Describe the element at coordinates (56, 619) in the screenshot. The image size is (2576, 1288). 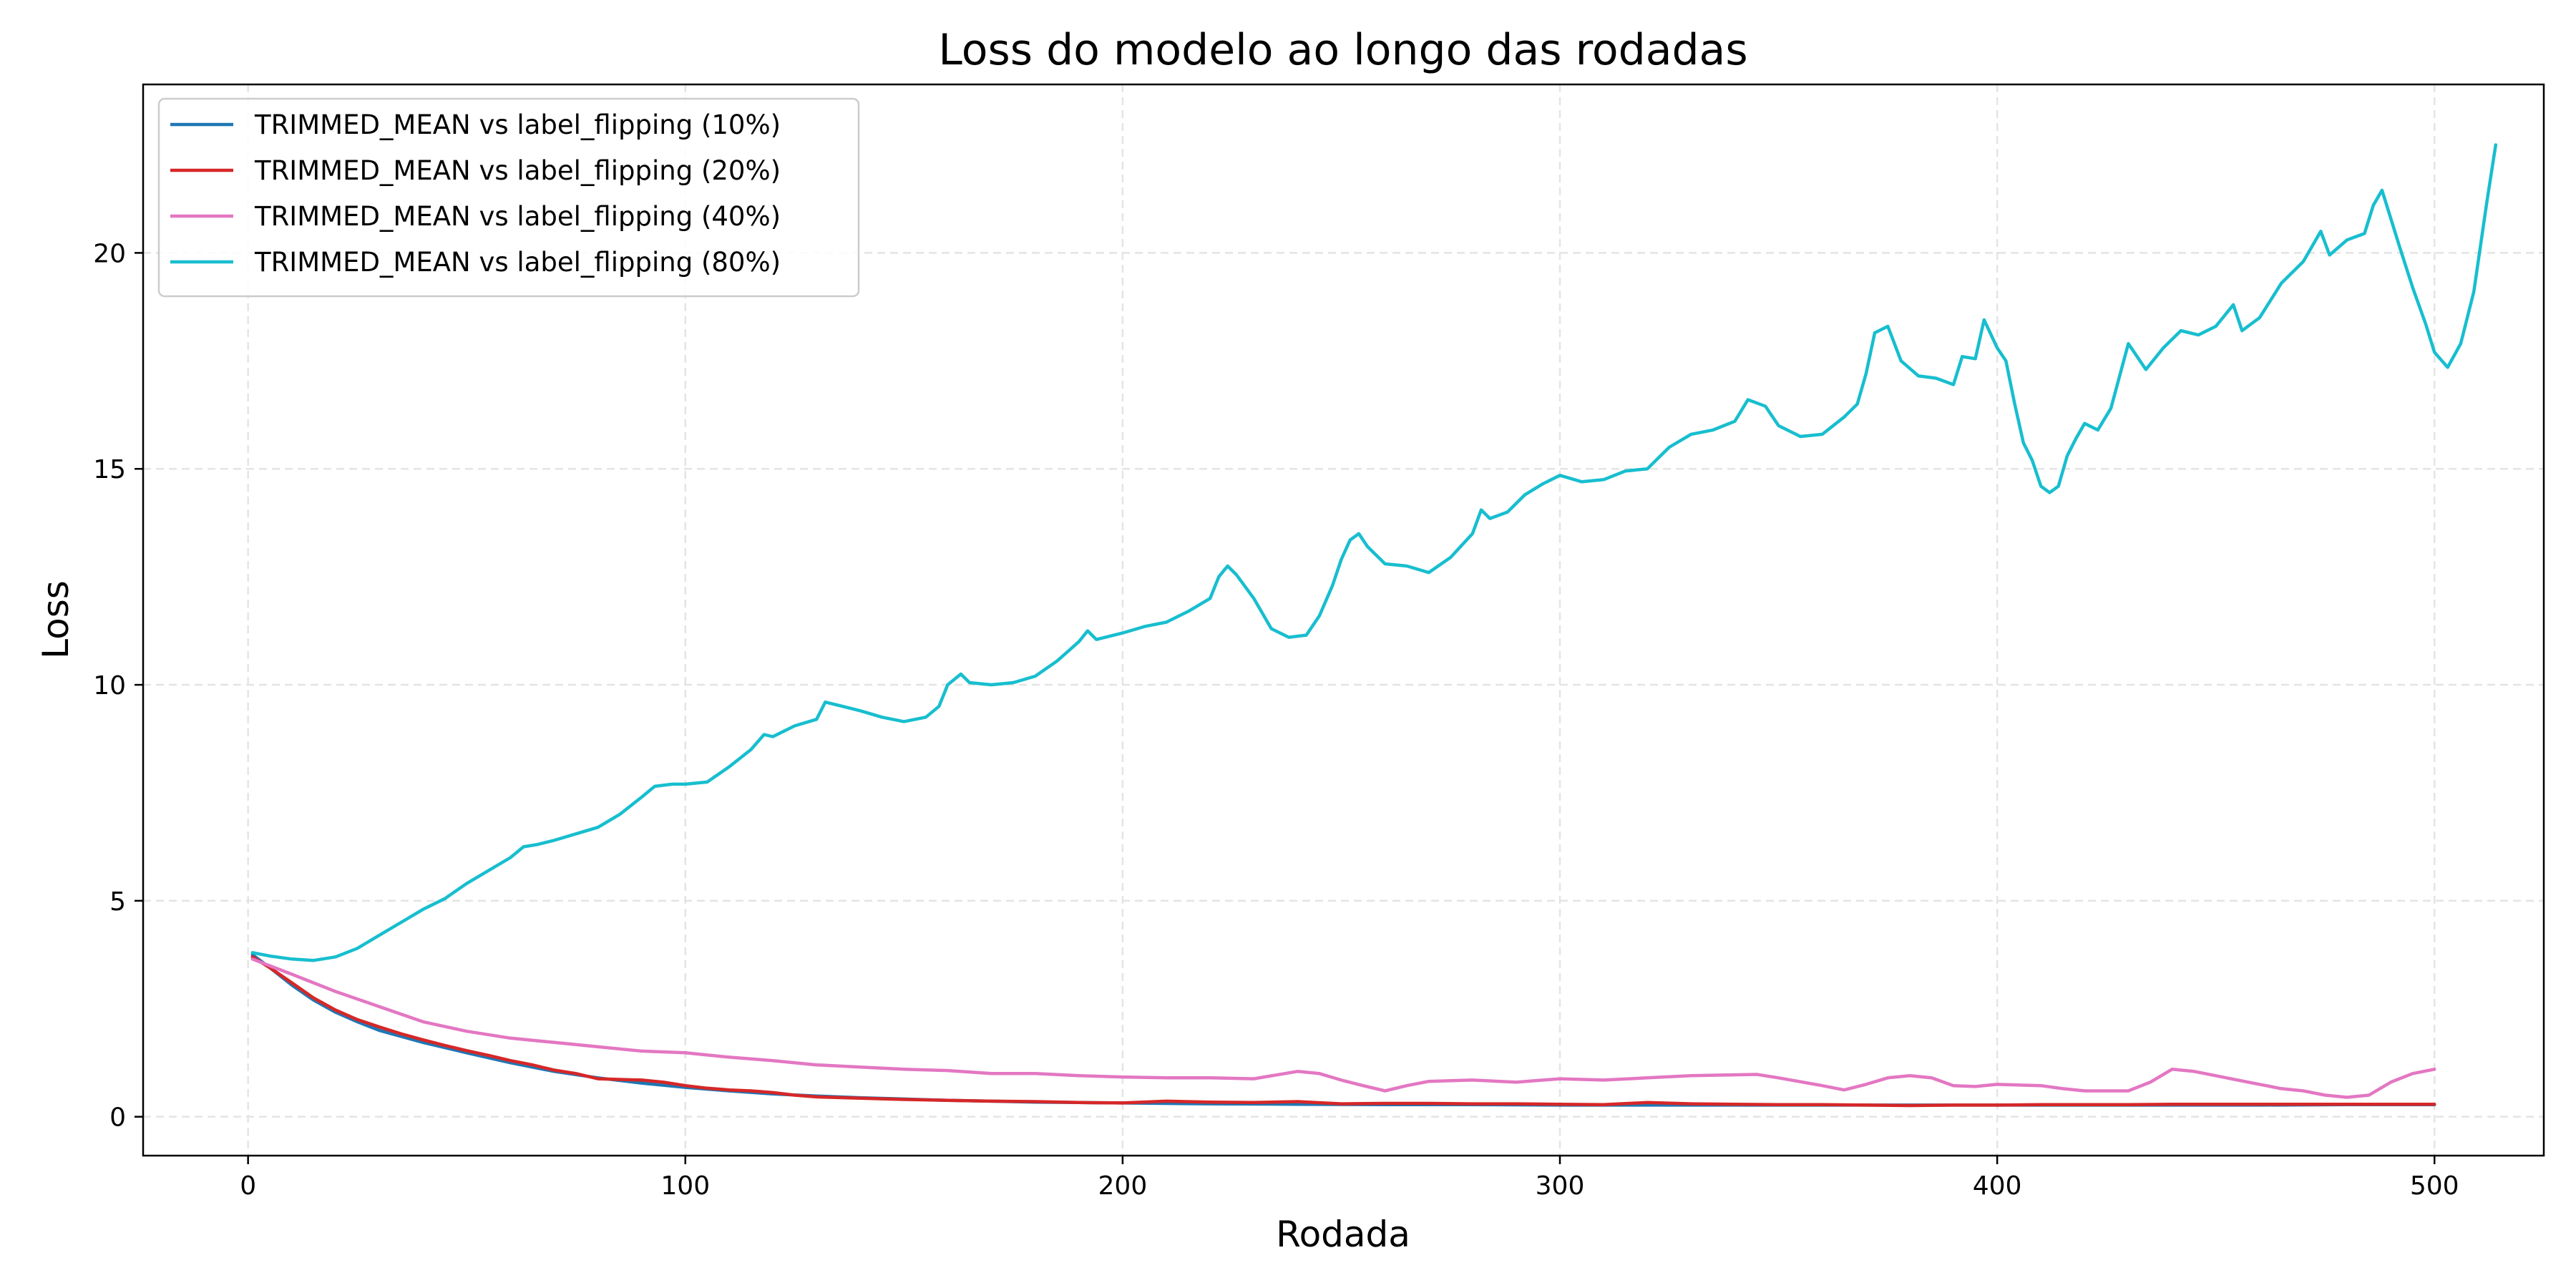
I see `y-axis-label: Loss` at that location.